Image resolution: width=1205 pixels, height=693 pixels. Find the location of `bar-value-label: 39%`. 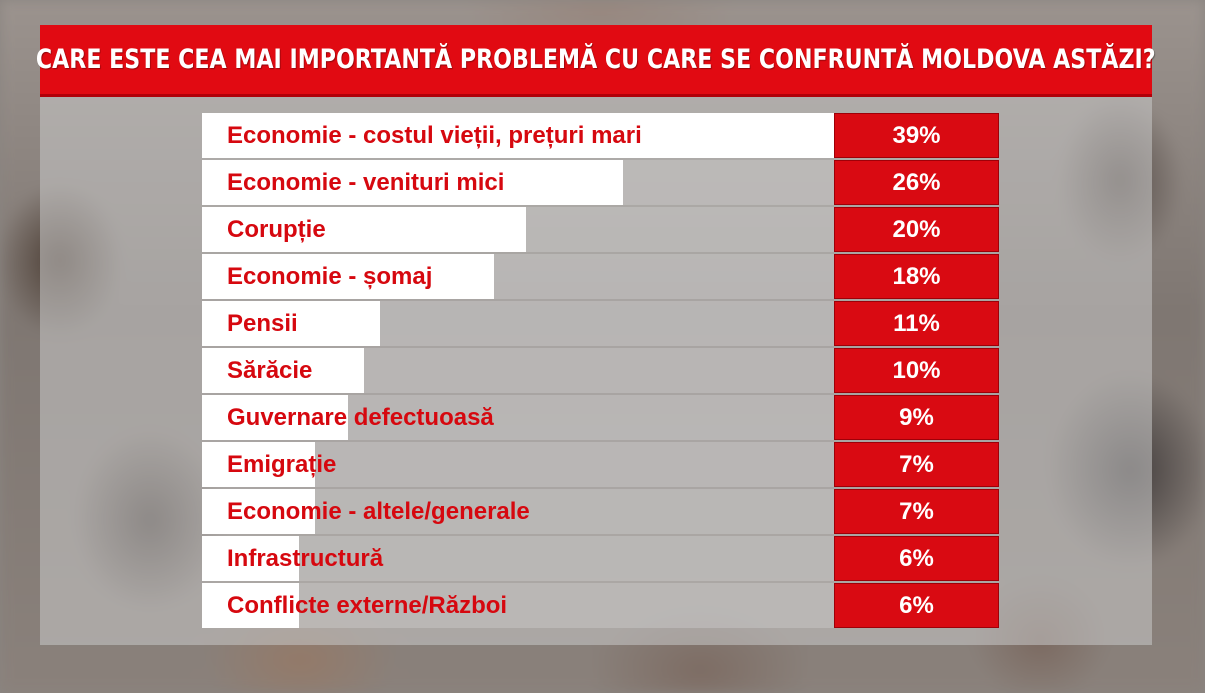

bar-value-label: 39% is located at coordinates (916, 135).